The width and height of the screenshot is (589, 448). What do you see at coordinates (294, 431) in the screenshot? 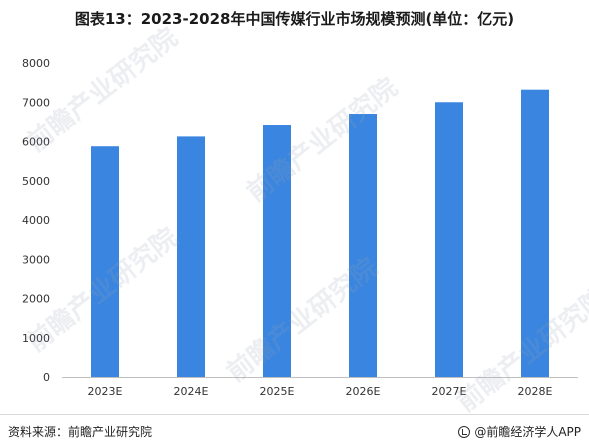
I see `footer: 资料来源：前瞻产业研究院 @前瞻经济学人APP` at bounding box center [294, 431].